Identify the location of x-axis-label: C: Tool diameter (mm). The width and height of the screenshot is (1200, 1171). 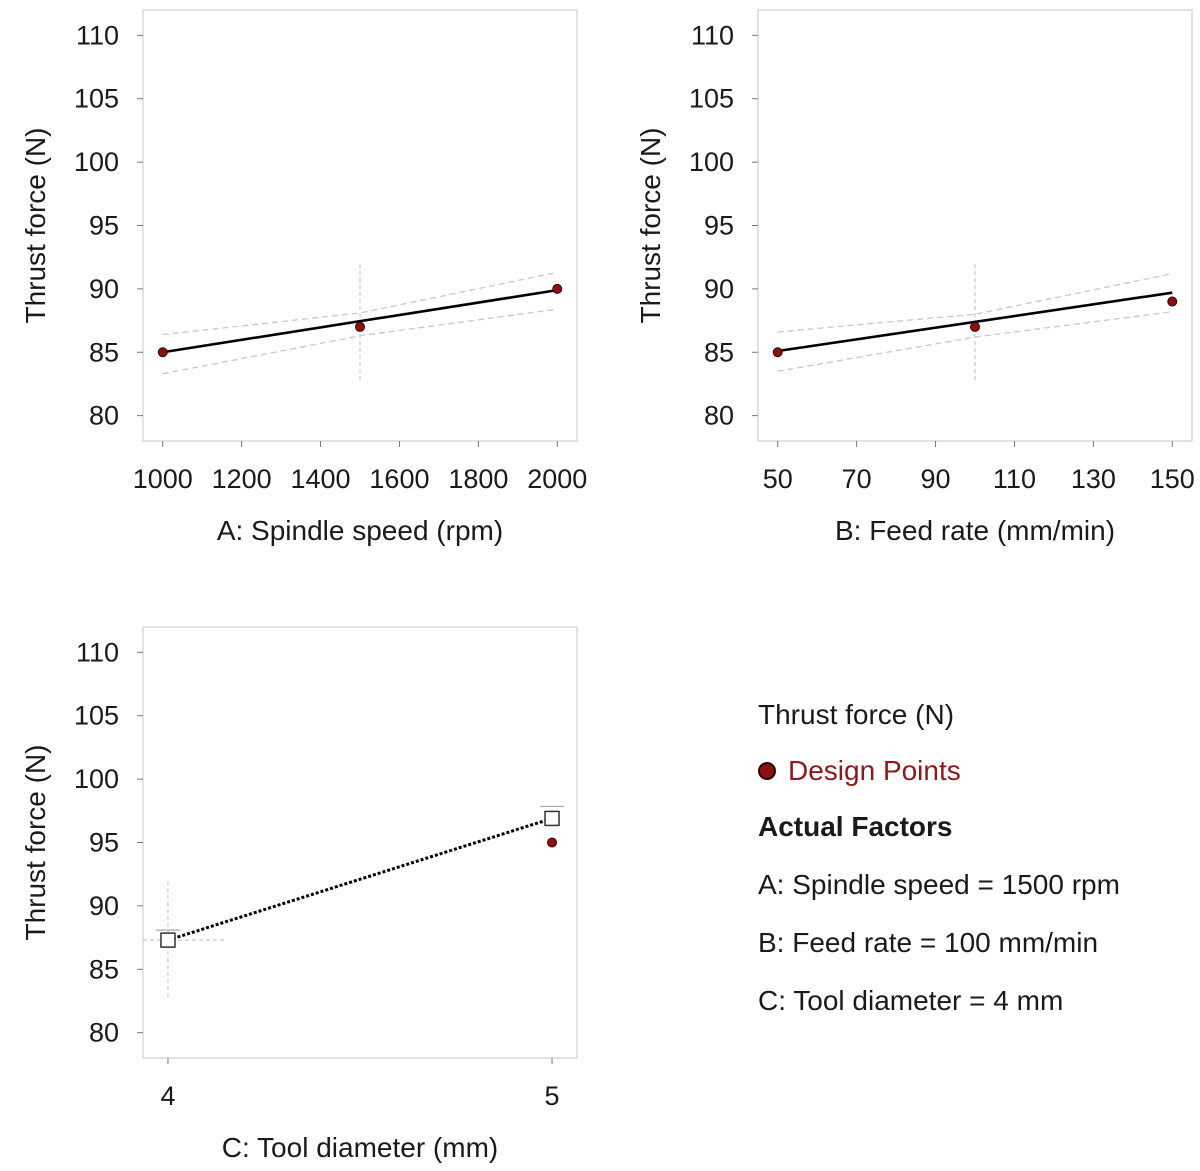
(360, 1147).